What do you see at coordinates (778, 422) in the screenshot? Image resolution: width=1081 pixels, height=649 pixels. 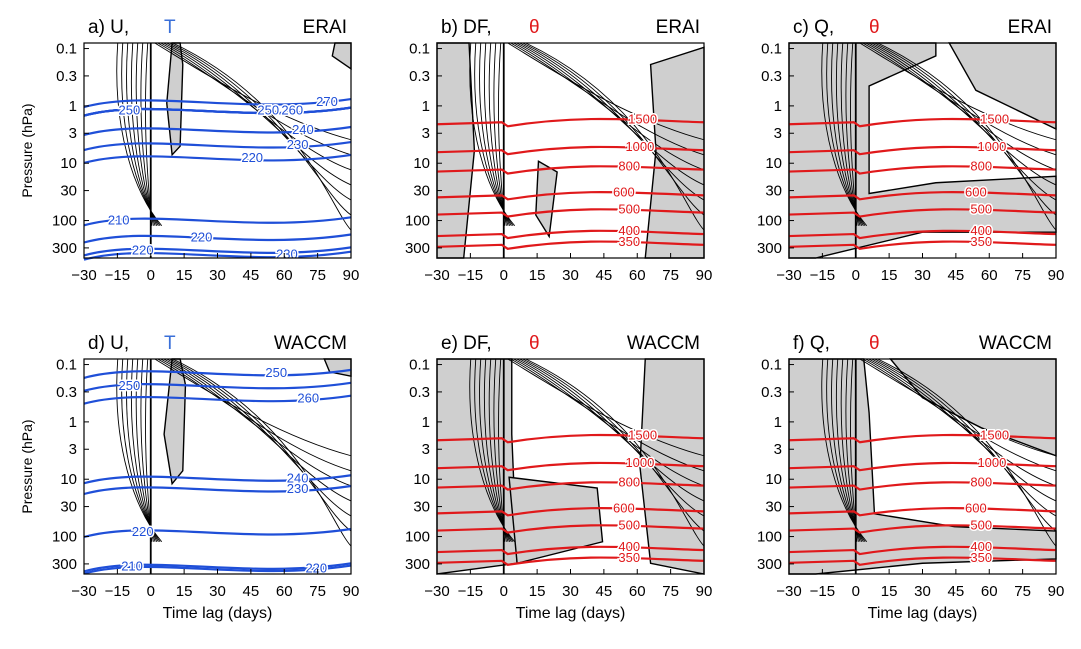 I see `y-tick-label: 1` at bounding box center [778, 422].